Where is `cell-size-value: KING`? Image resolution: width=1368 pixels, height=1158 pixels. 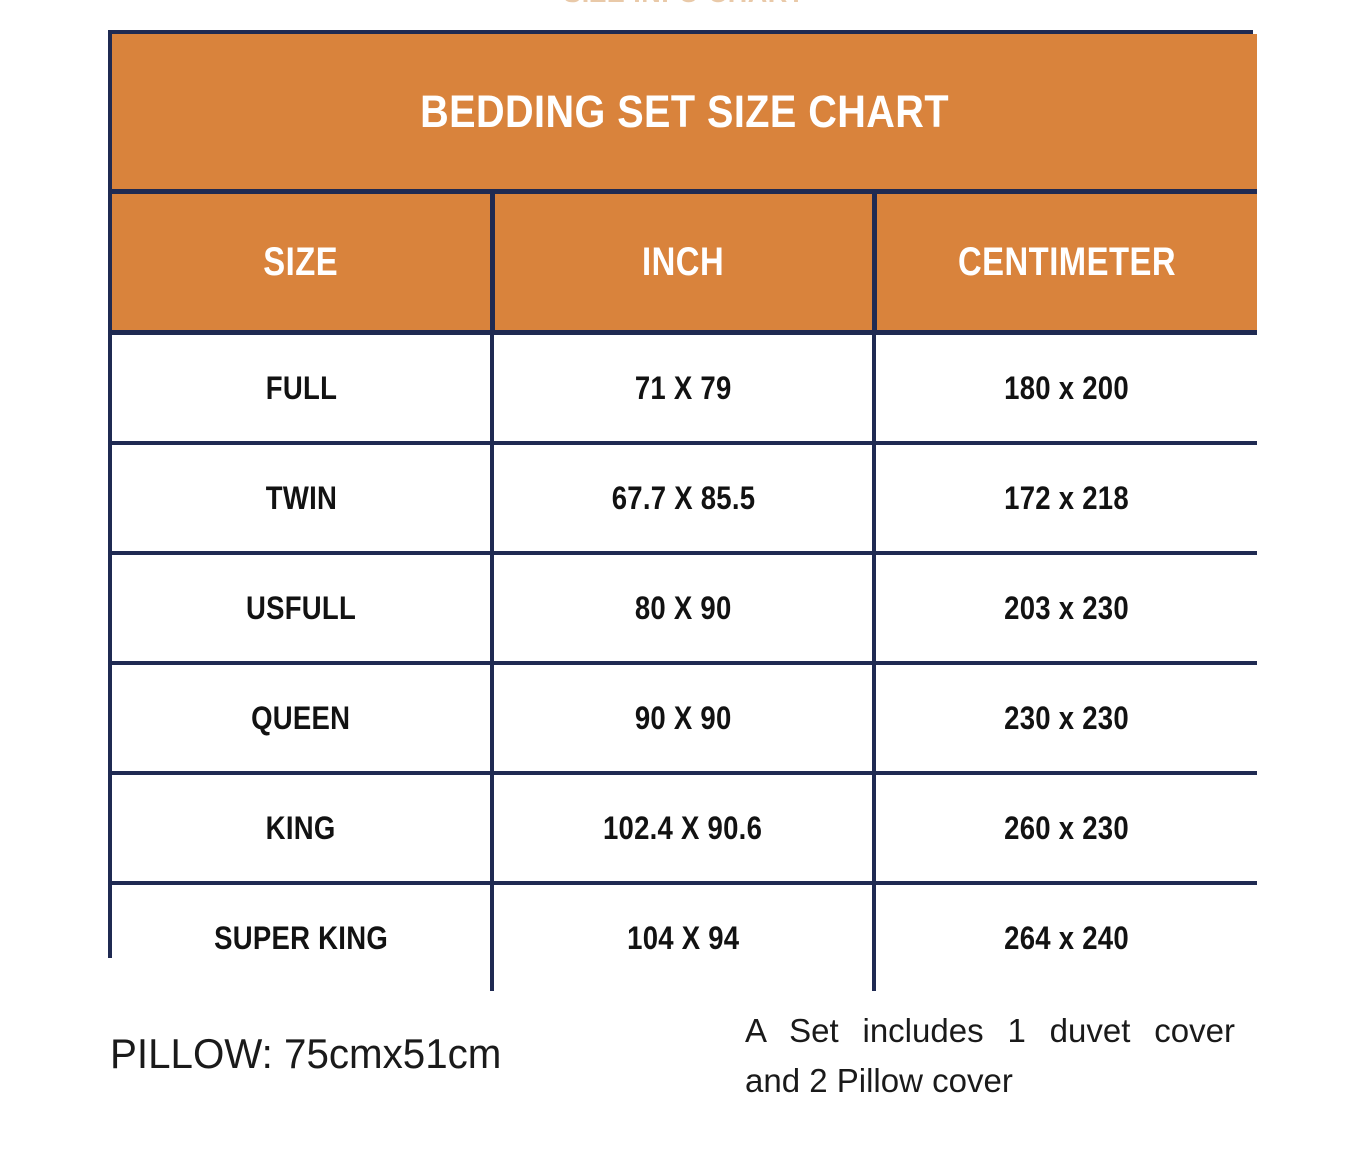
cell-size-value: KING is located at coordinates (301, 827).